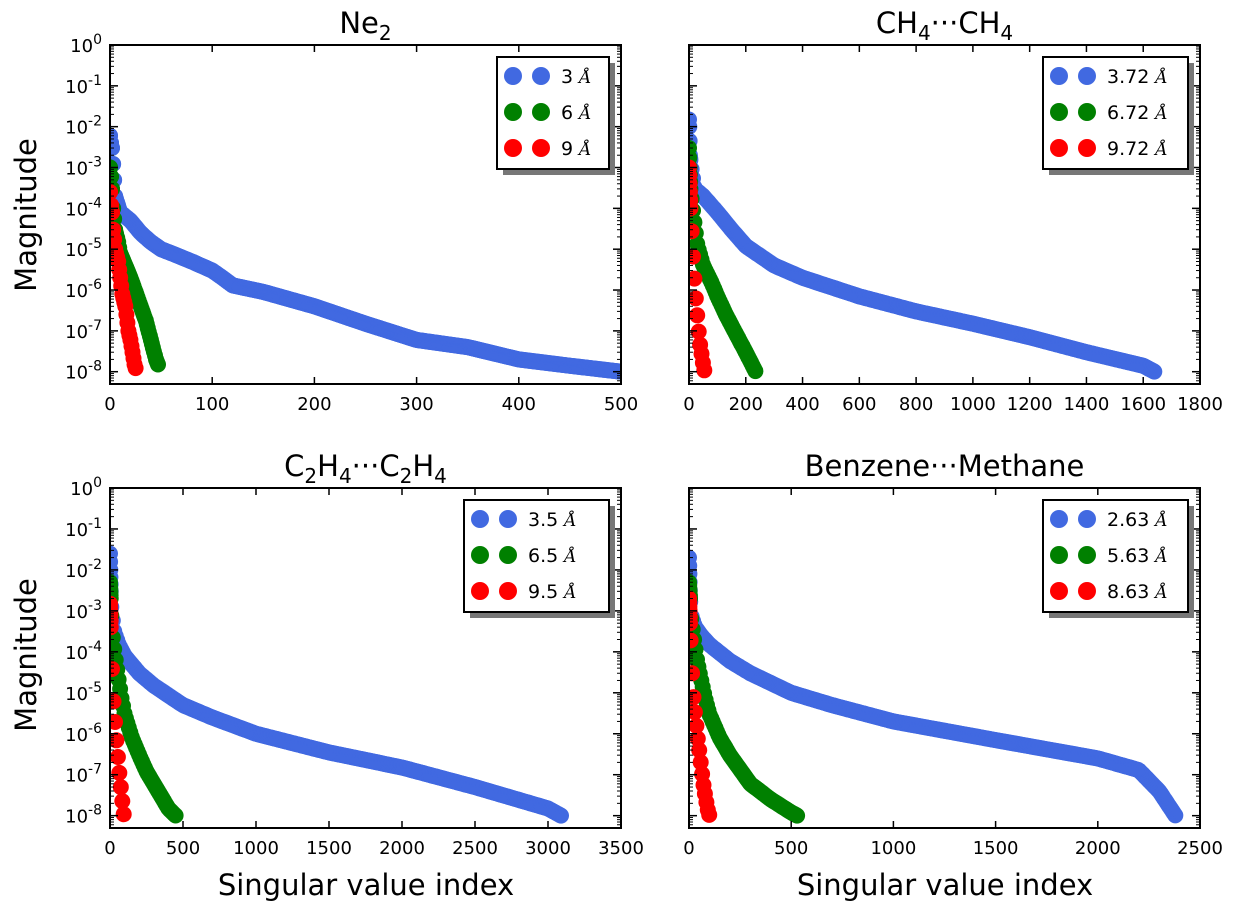 The height and width of the screenshot is (903, 1236). Describe the element at coordinates (746, 404) in the screenshot. I see `x-tick-label: 200` at that location.